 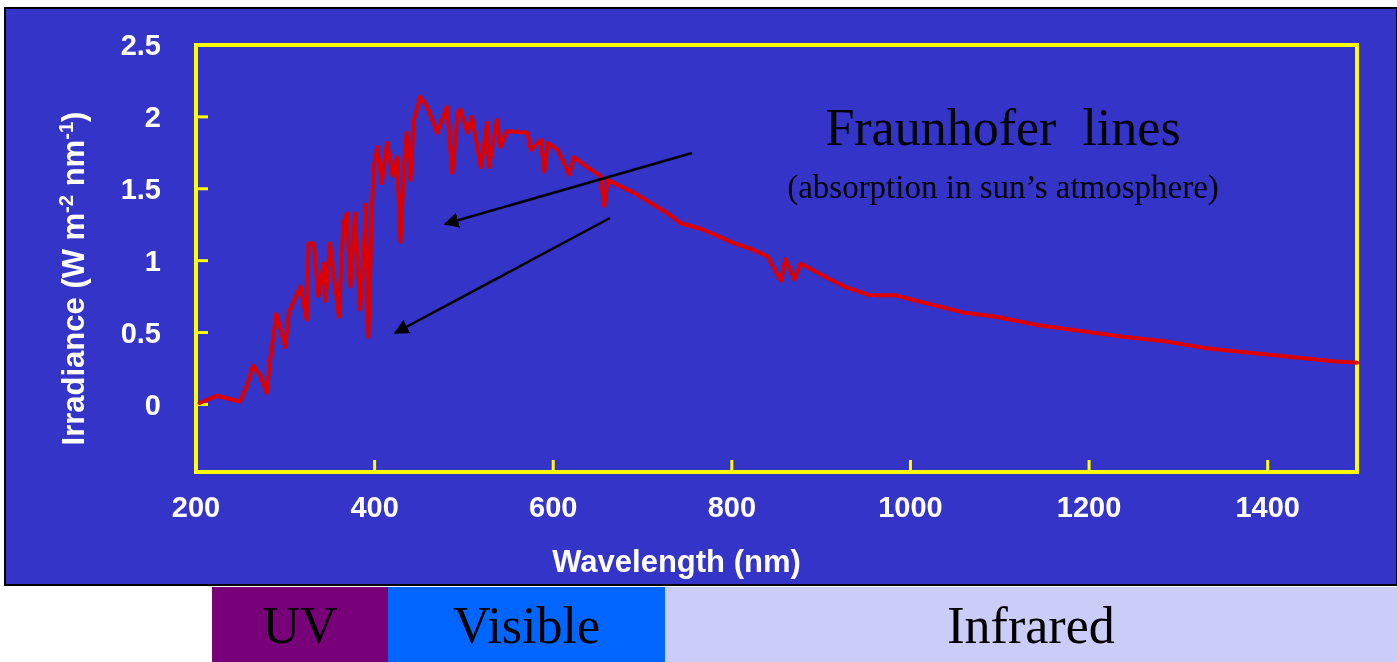 I want to click on x-tick-label: 200, so click(x=196, y=507).